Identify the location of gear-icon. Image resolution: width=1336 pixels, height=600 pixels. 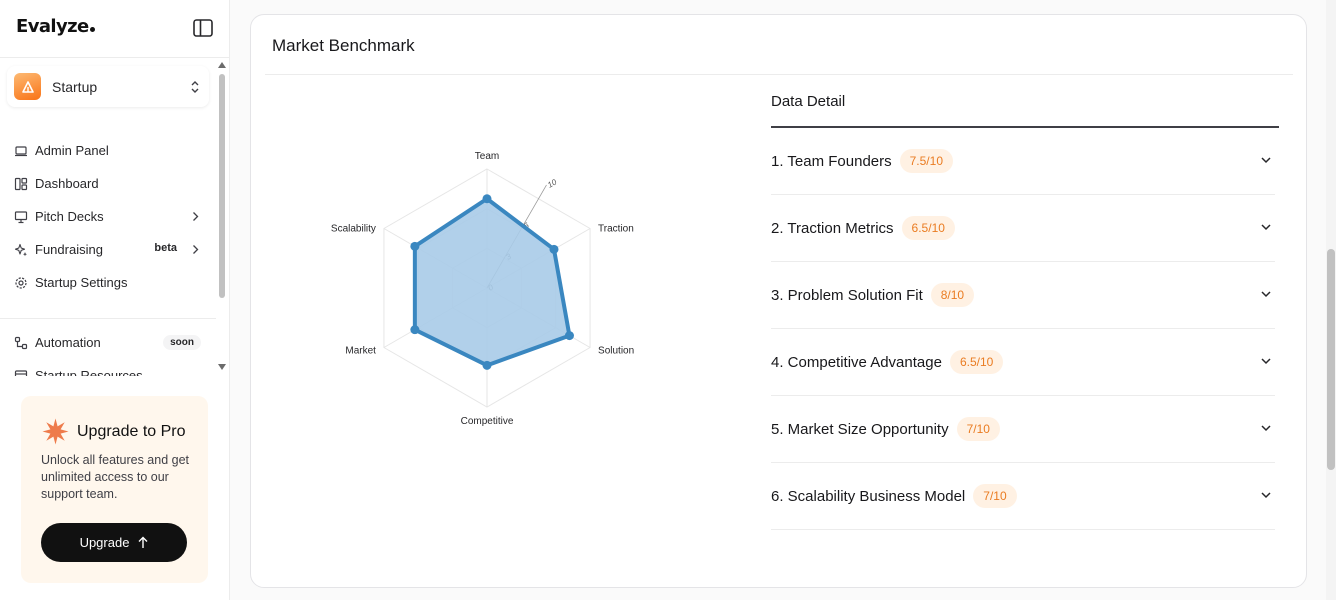
(21, 282).